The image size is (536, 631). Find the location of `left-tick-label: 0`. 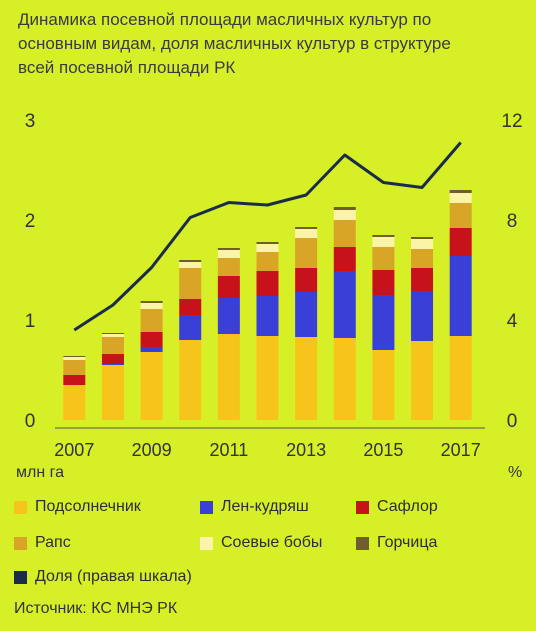

left-tick-label: 0 is located at coordinates (30, 421).